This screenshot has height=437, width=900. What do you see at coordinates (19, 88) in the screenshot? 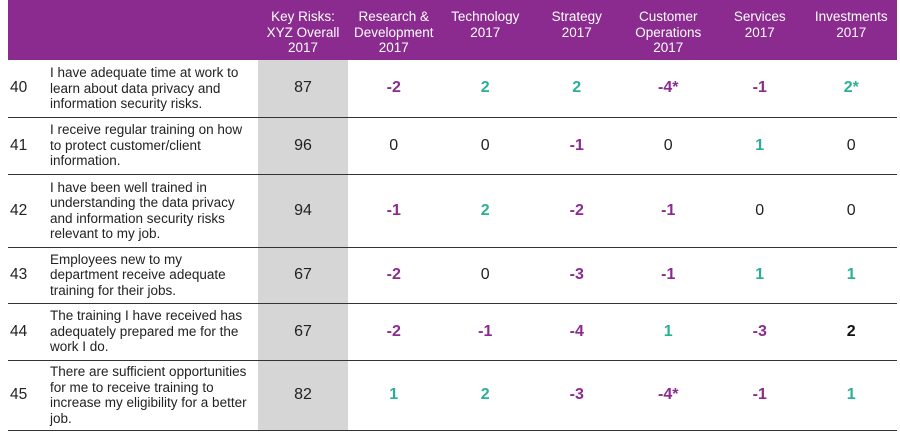
I see `row-number: 40` at bounding box center [19, 88].